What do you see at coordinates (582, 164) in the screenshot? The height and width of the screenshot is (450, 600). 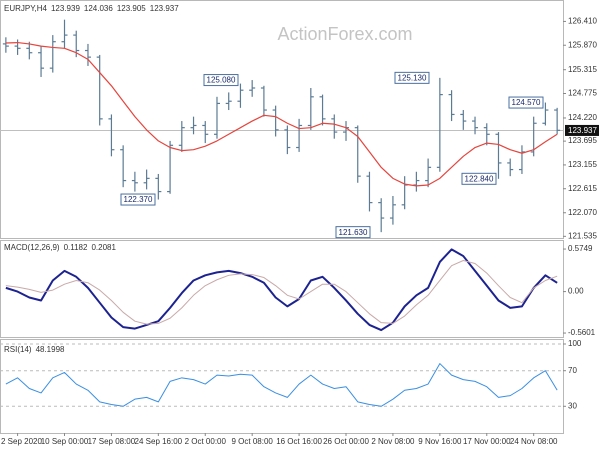 I see `y-tick-label: 123.155` at bounding box center [582, 164].